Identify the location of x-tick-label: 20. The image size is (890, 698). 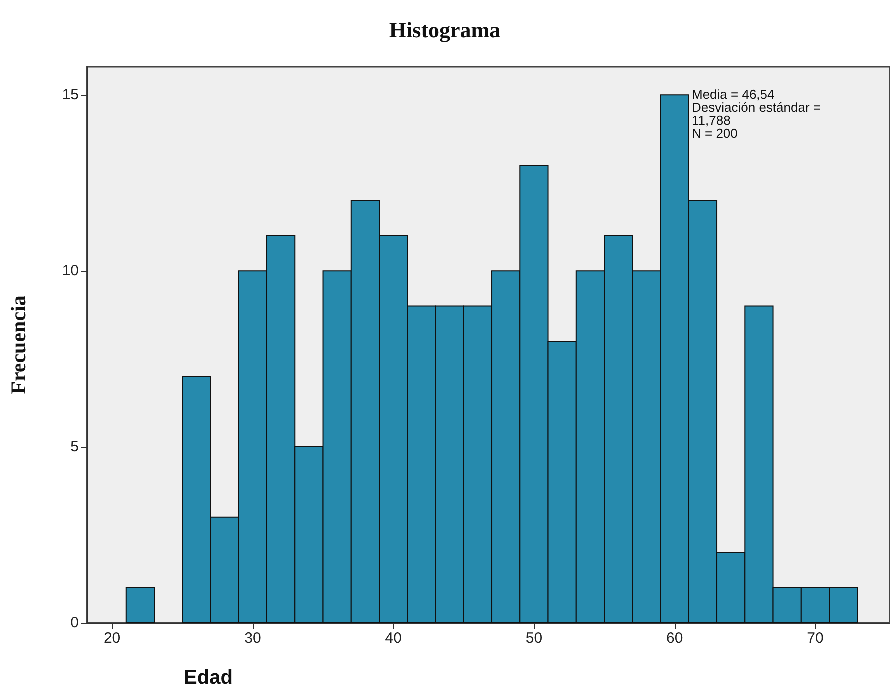
(112, 638).